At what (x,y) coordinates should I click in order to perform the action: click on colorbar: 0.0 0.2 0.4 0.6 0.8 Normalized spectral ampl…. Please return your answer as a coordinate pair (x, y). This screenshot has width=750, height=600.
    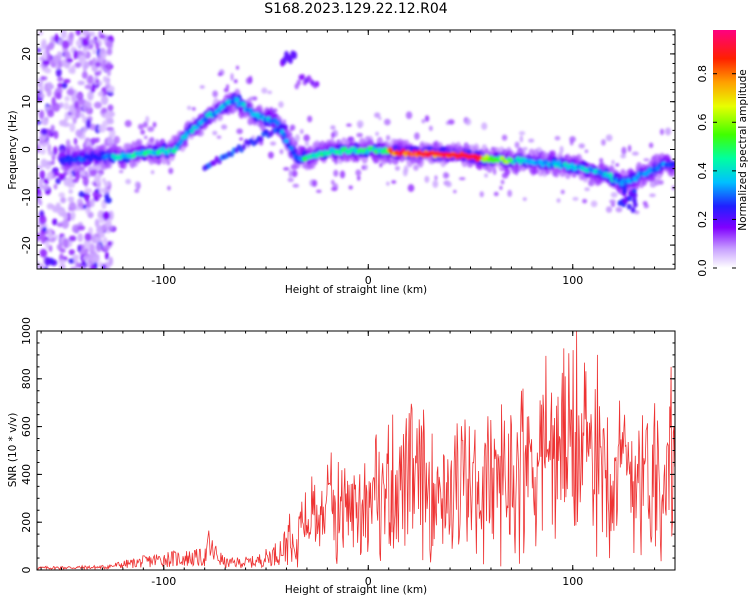
    Looking at the image, I should click on (722, 153).